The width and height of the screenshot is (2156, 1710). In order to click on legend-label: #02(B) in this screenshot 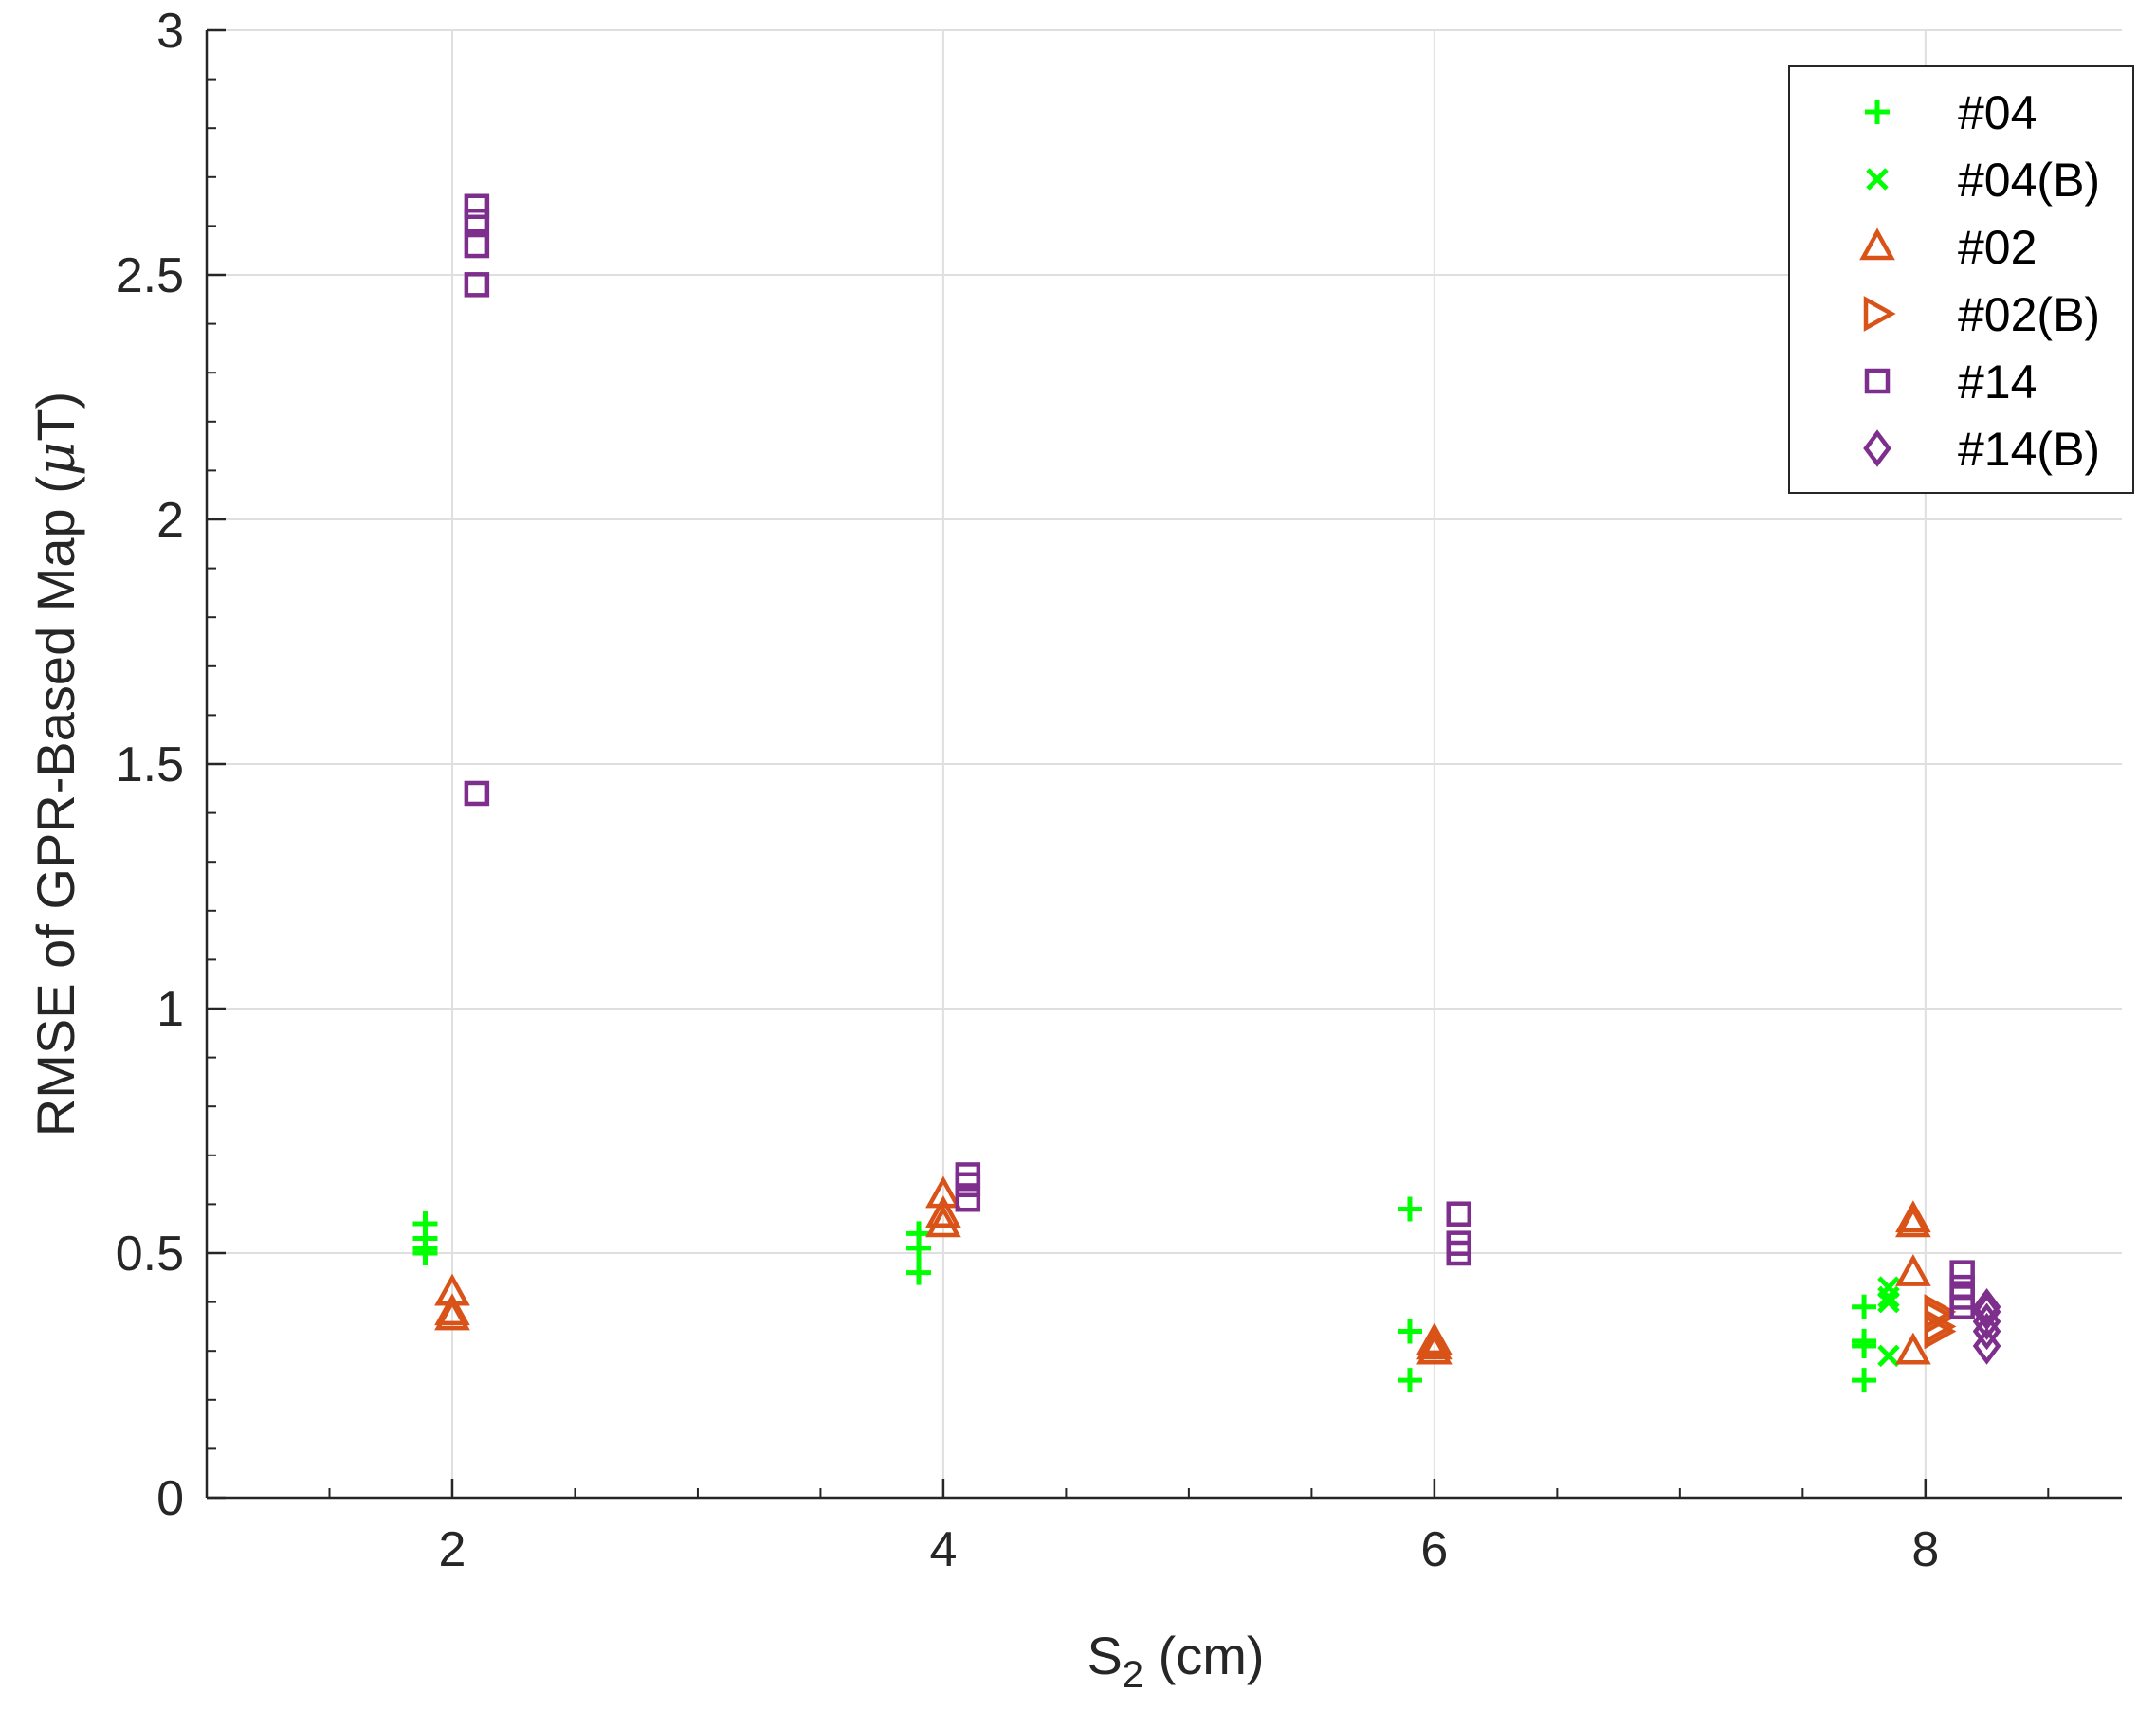, I will do `click(2029, 314)`.